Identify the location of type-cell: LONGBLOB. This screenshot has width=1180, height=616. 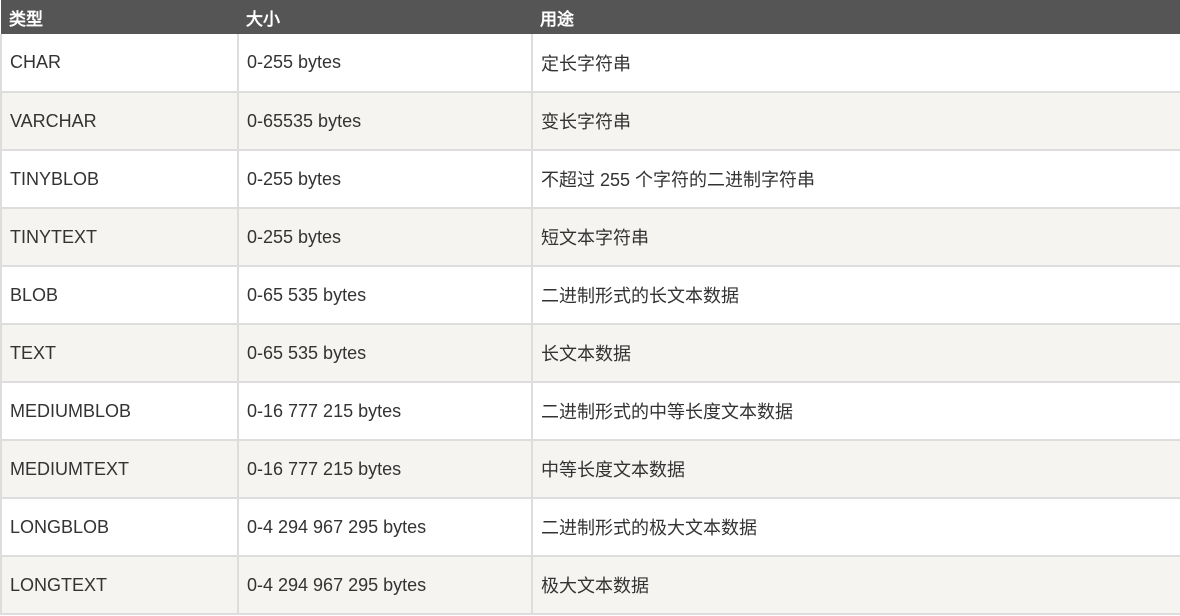
(119, 527).